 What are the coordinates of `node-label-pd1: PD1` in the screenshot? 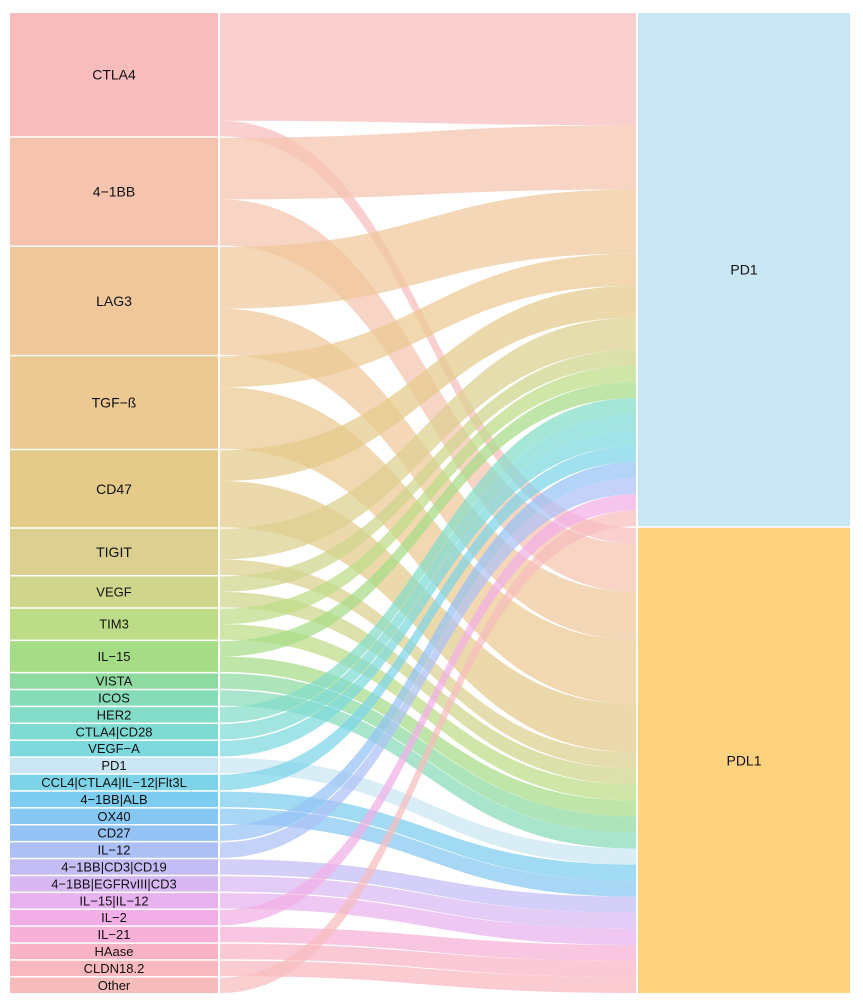 It's located at (113, 765).